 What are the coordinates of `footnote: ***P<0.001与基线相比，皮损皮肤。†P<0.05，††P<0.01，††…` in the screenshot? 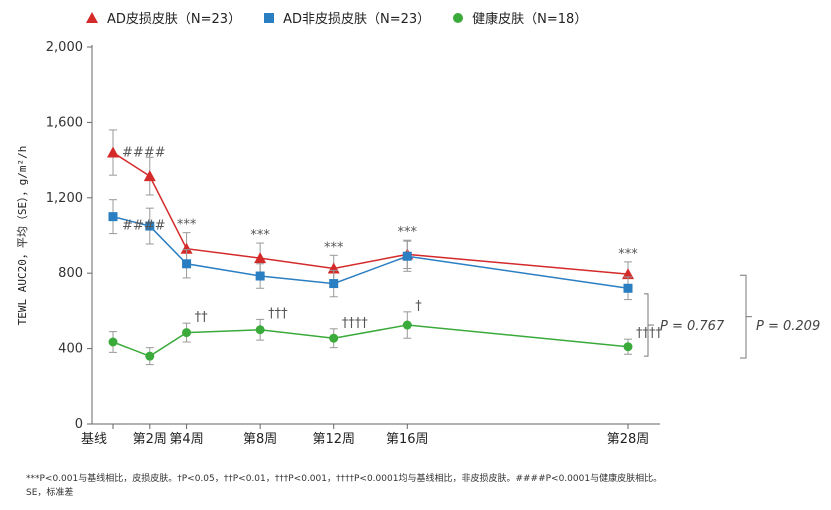 It's located at (344, 486).